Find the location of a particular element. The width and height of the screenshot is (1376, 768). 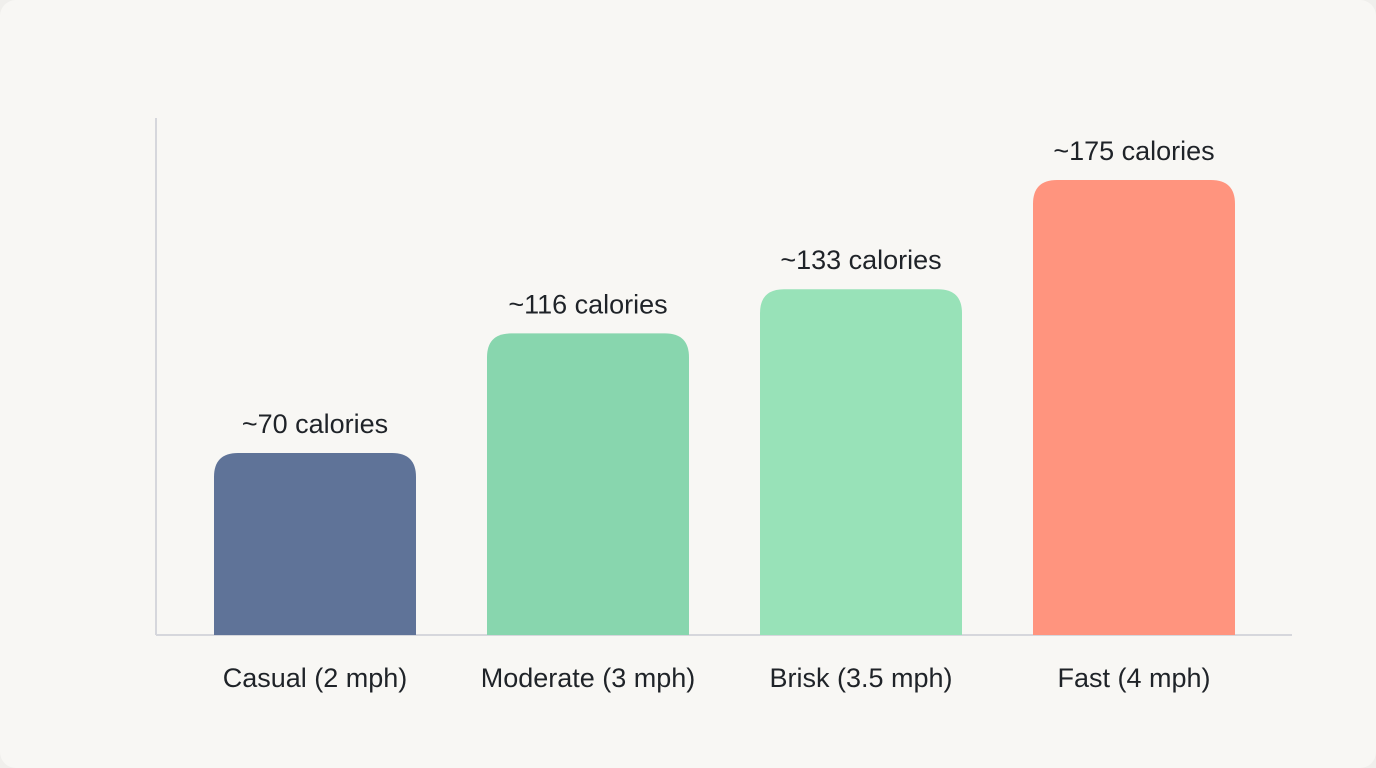

category-label-1: Casual (2 mph) is located at coordinates (315, 678).